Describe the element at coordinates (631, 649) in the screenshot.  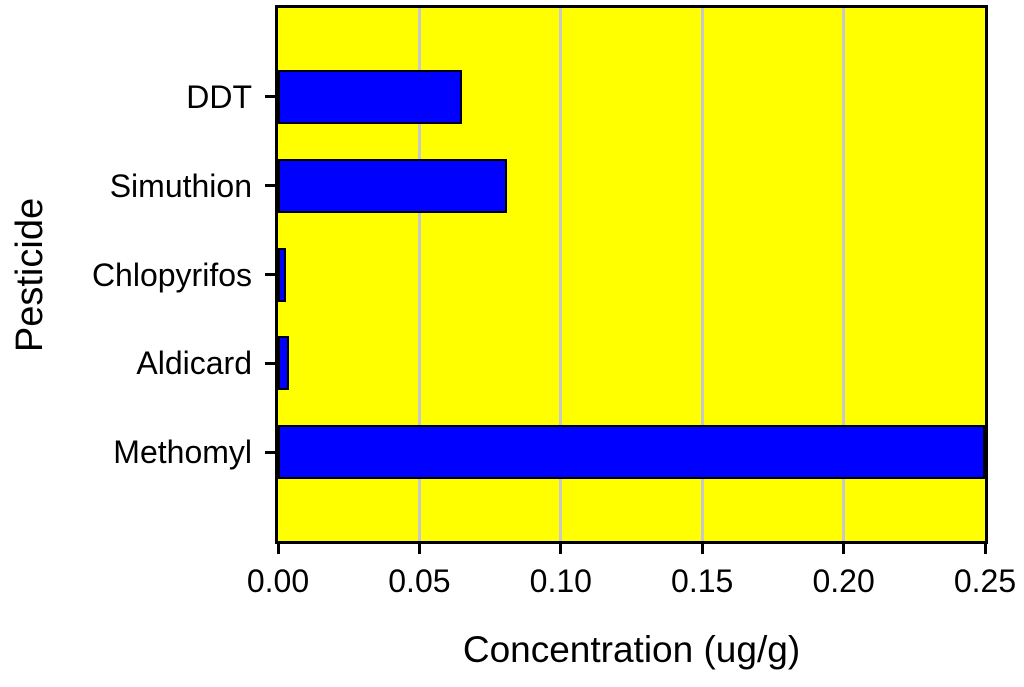
I see `x-axis-title: Concentration (ug/g)` at that location.